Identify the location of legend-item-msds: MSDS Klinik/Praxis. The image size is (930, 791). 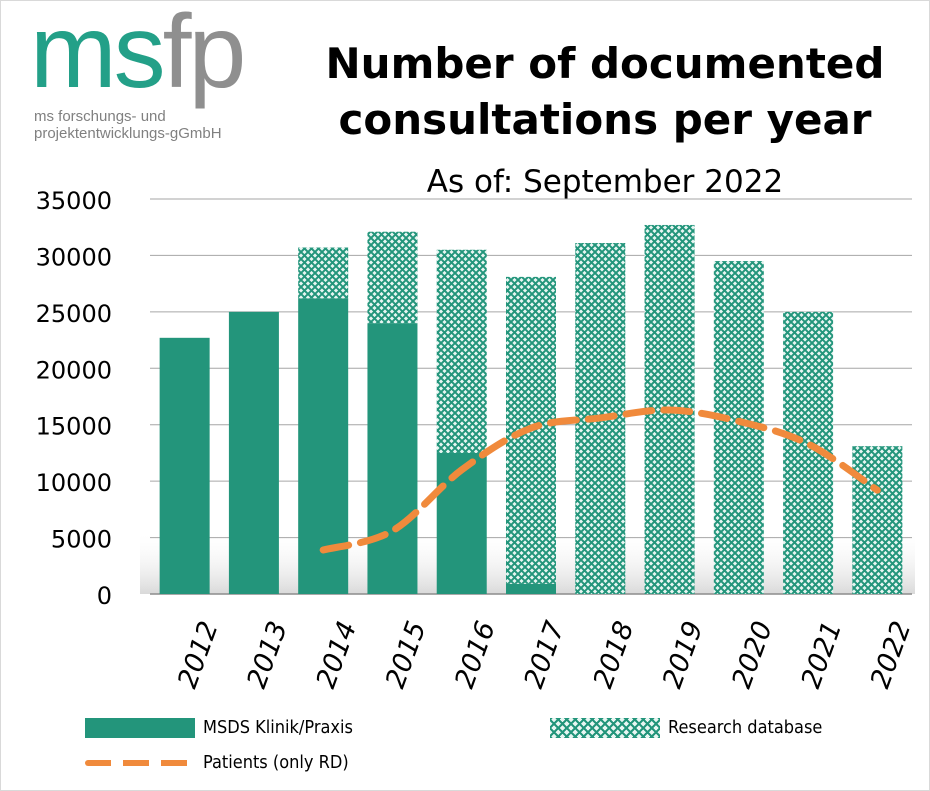
(219, 727).